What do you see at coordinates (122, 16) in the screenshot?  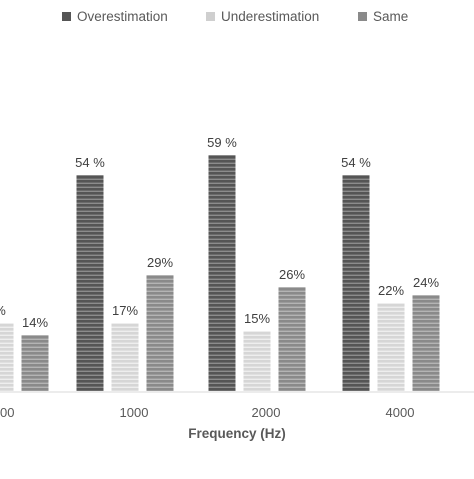 I see `legend-label-overestimation: Overestimation` at bounding box center [122, 16].